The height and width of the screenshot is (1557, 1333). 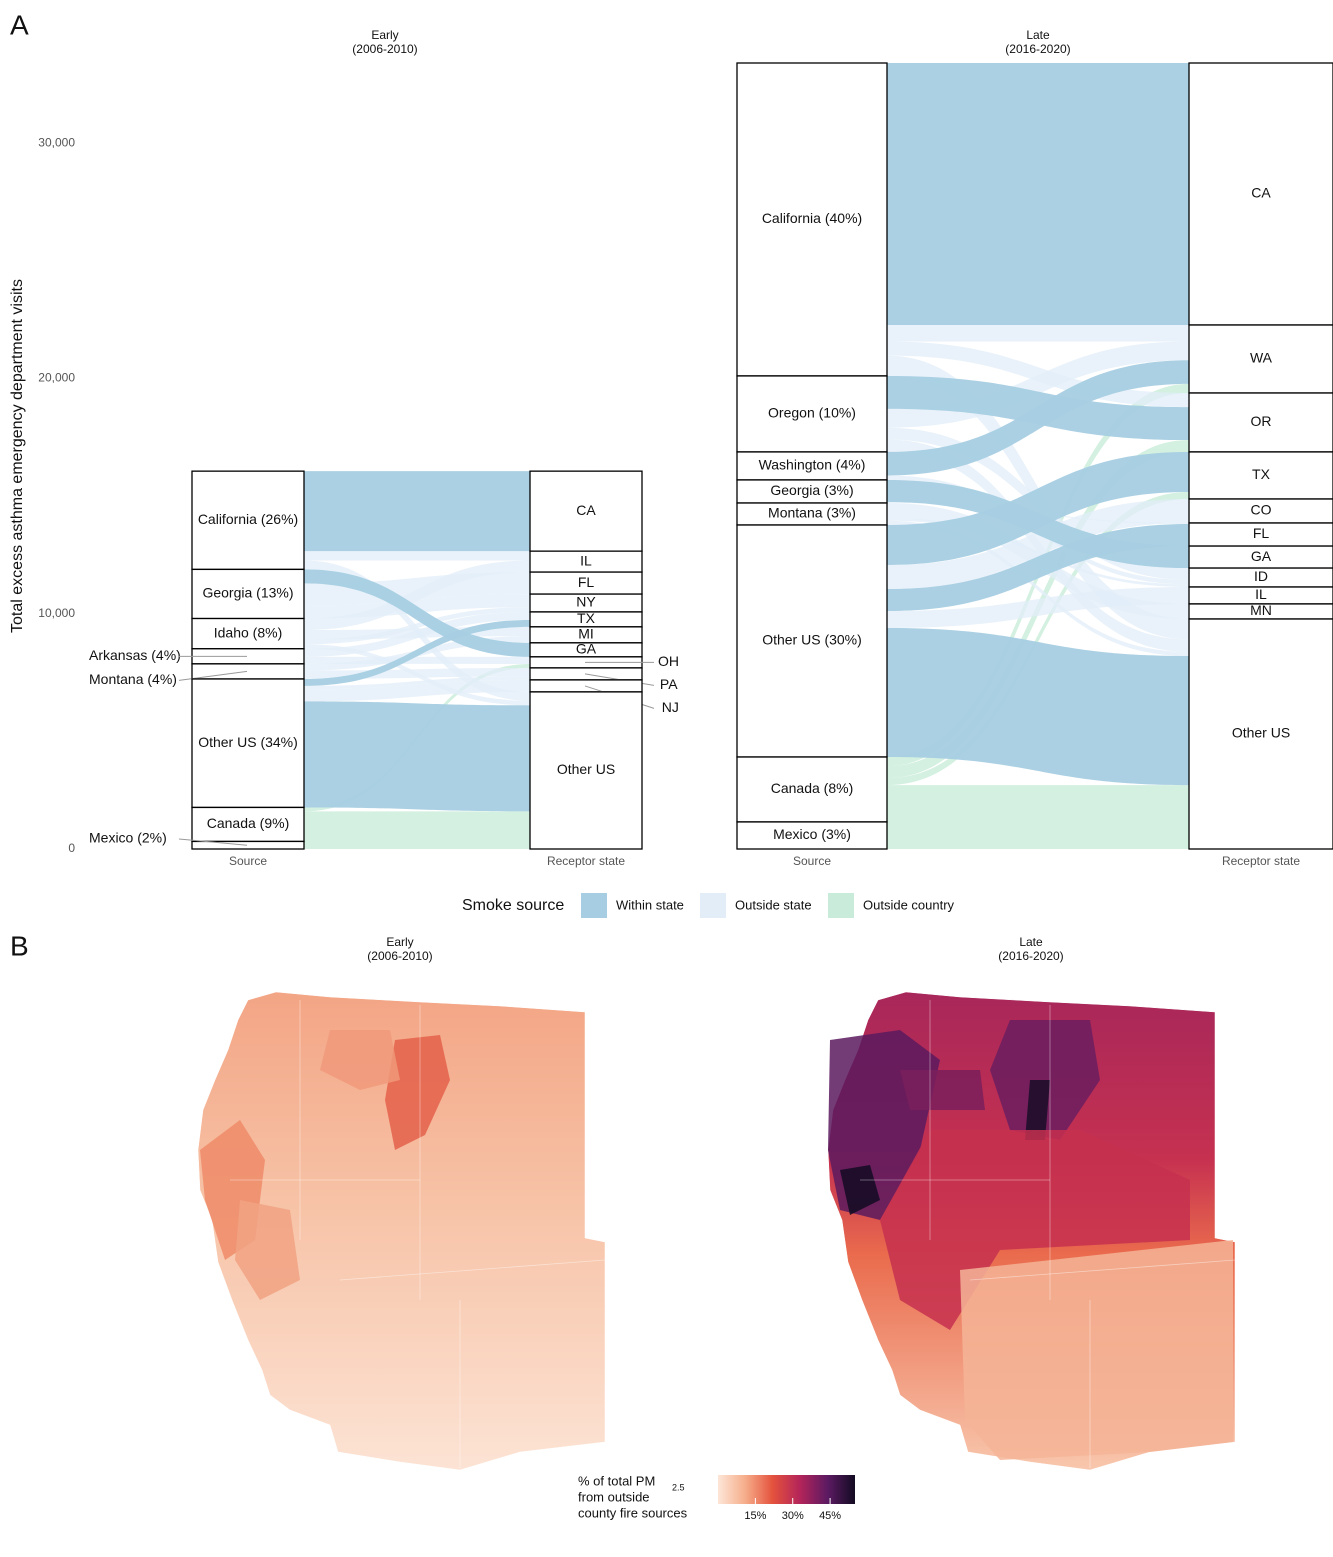 I want to click on target-label: MN, so click(x=1261, y=610).